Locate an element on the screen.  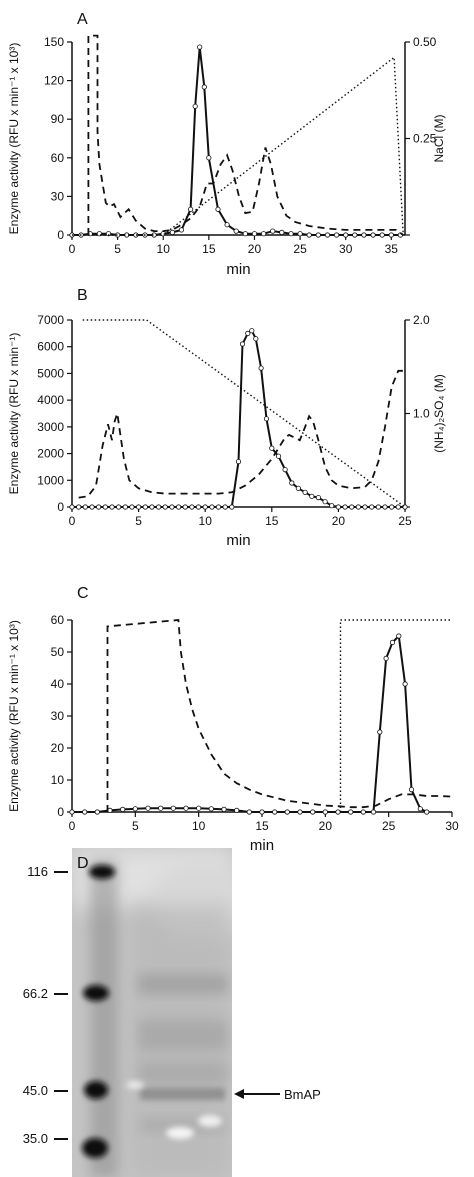
y2-tick-label: 0.50 is located at coordinates (425, 42).